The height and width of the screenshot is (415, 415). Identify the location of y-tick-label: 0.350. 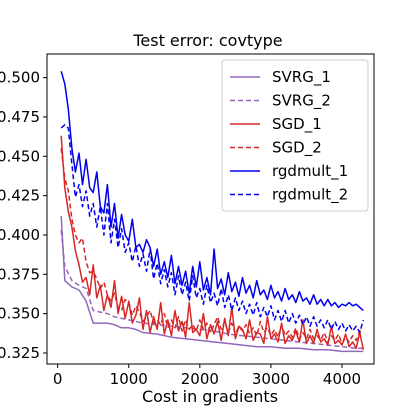
(20, 314).